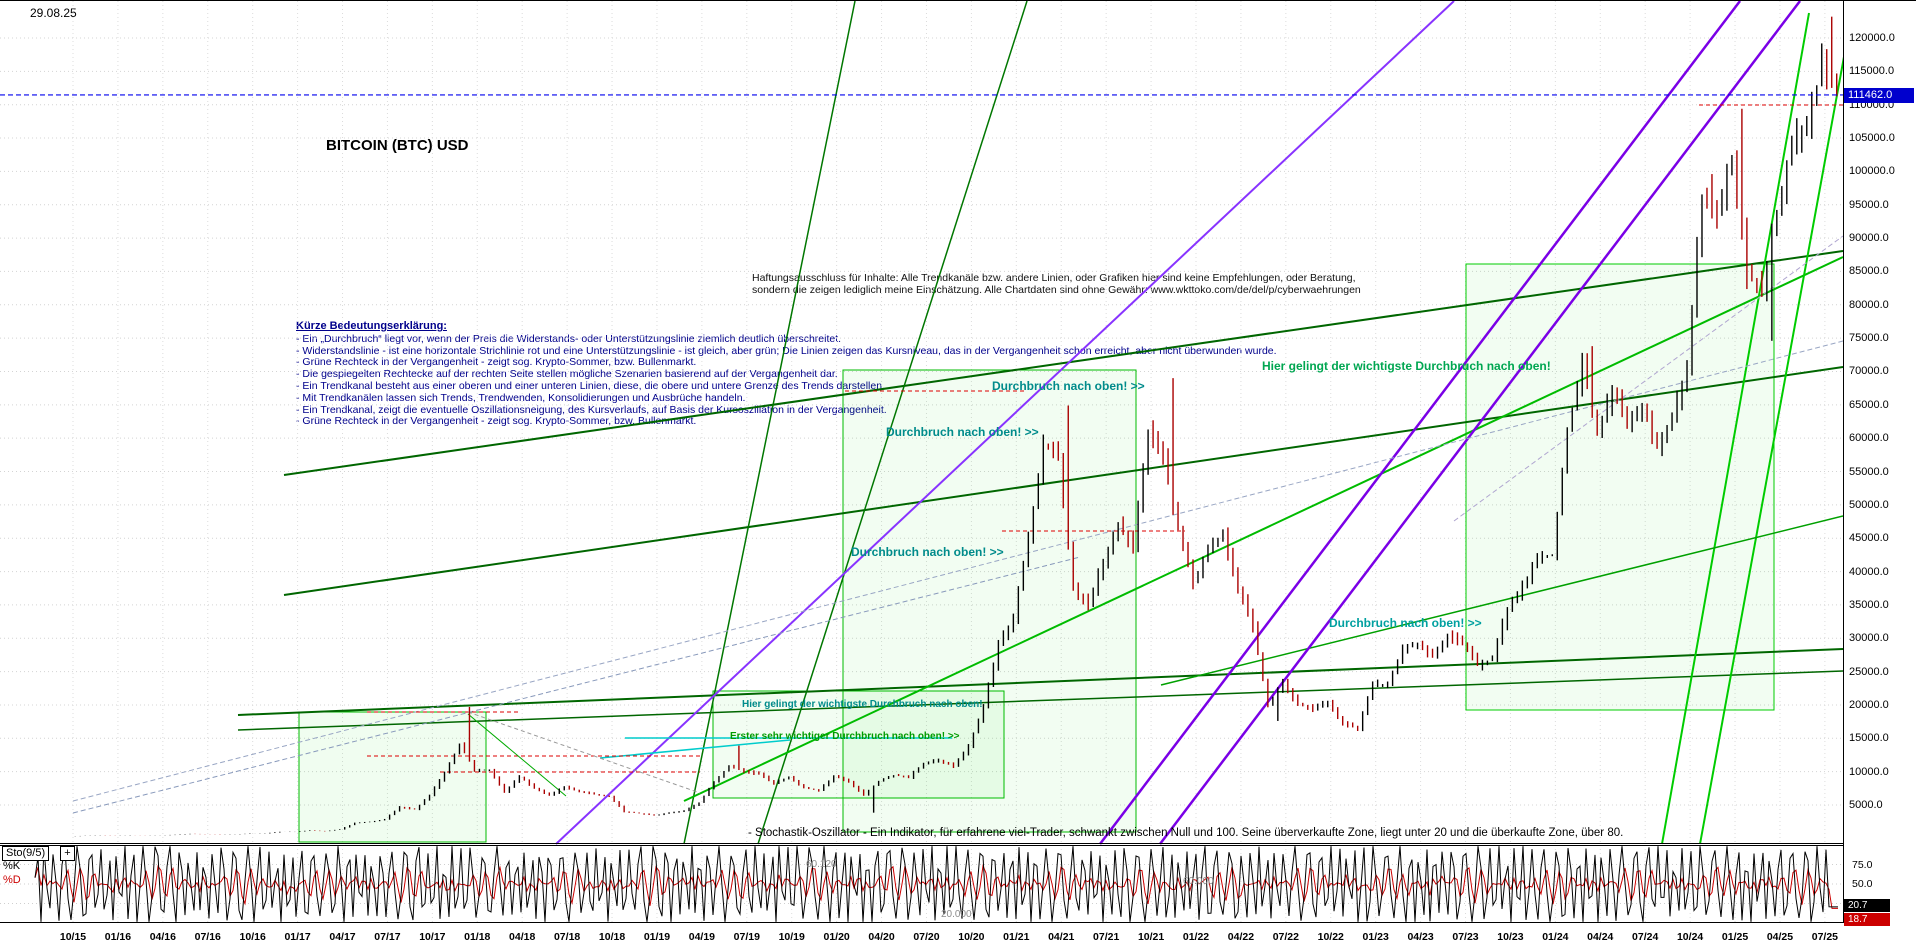 Image resolution: width=1916 pixels, height=948 pixels. I want to click on time-tick-label: 07/25, so click(1825, 937).